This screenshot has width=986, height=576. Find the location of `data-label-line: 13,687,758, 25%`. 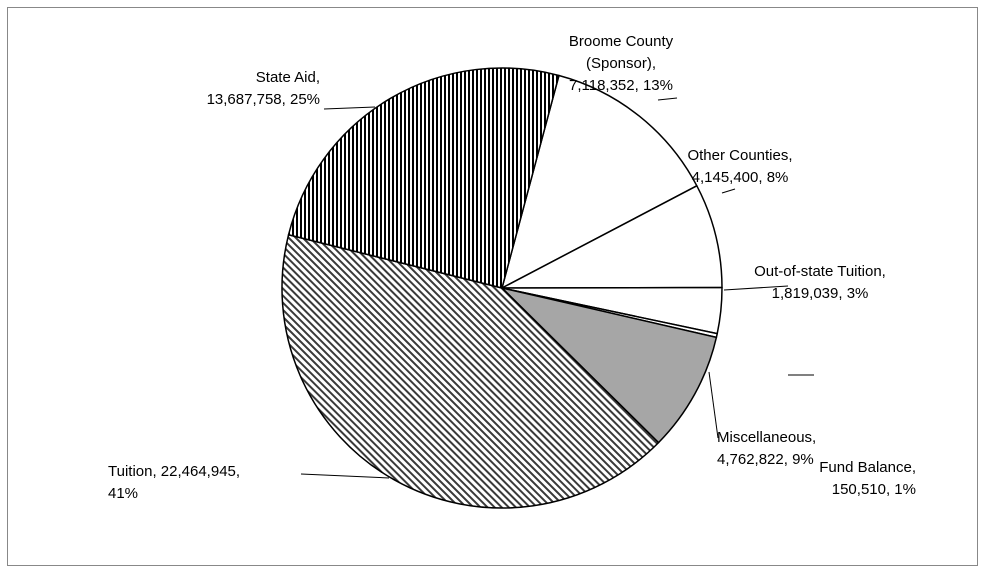

data-label-line: 13,687,758, 25% is located at coordinates (263, 99).